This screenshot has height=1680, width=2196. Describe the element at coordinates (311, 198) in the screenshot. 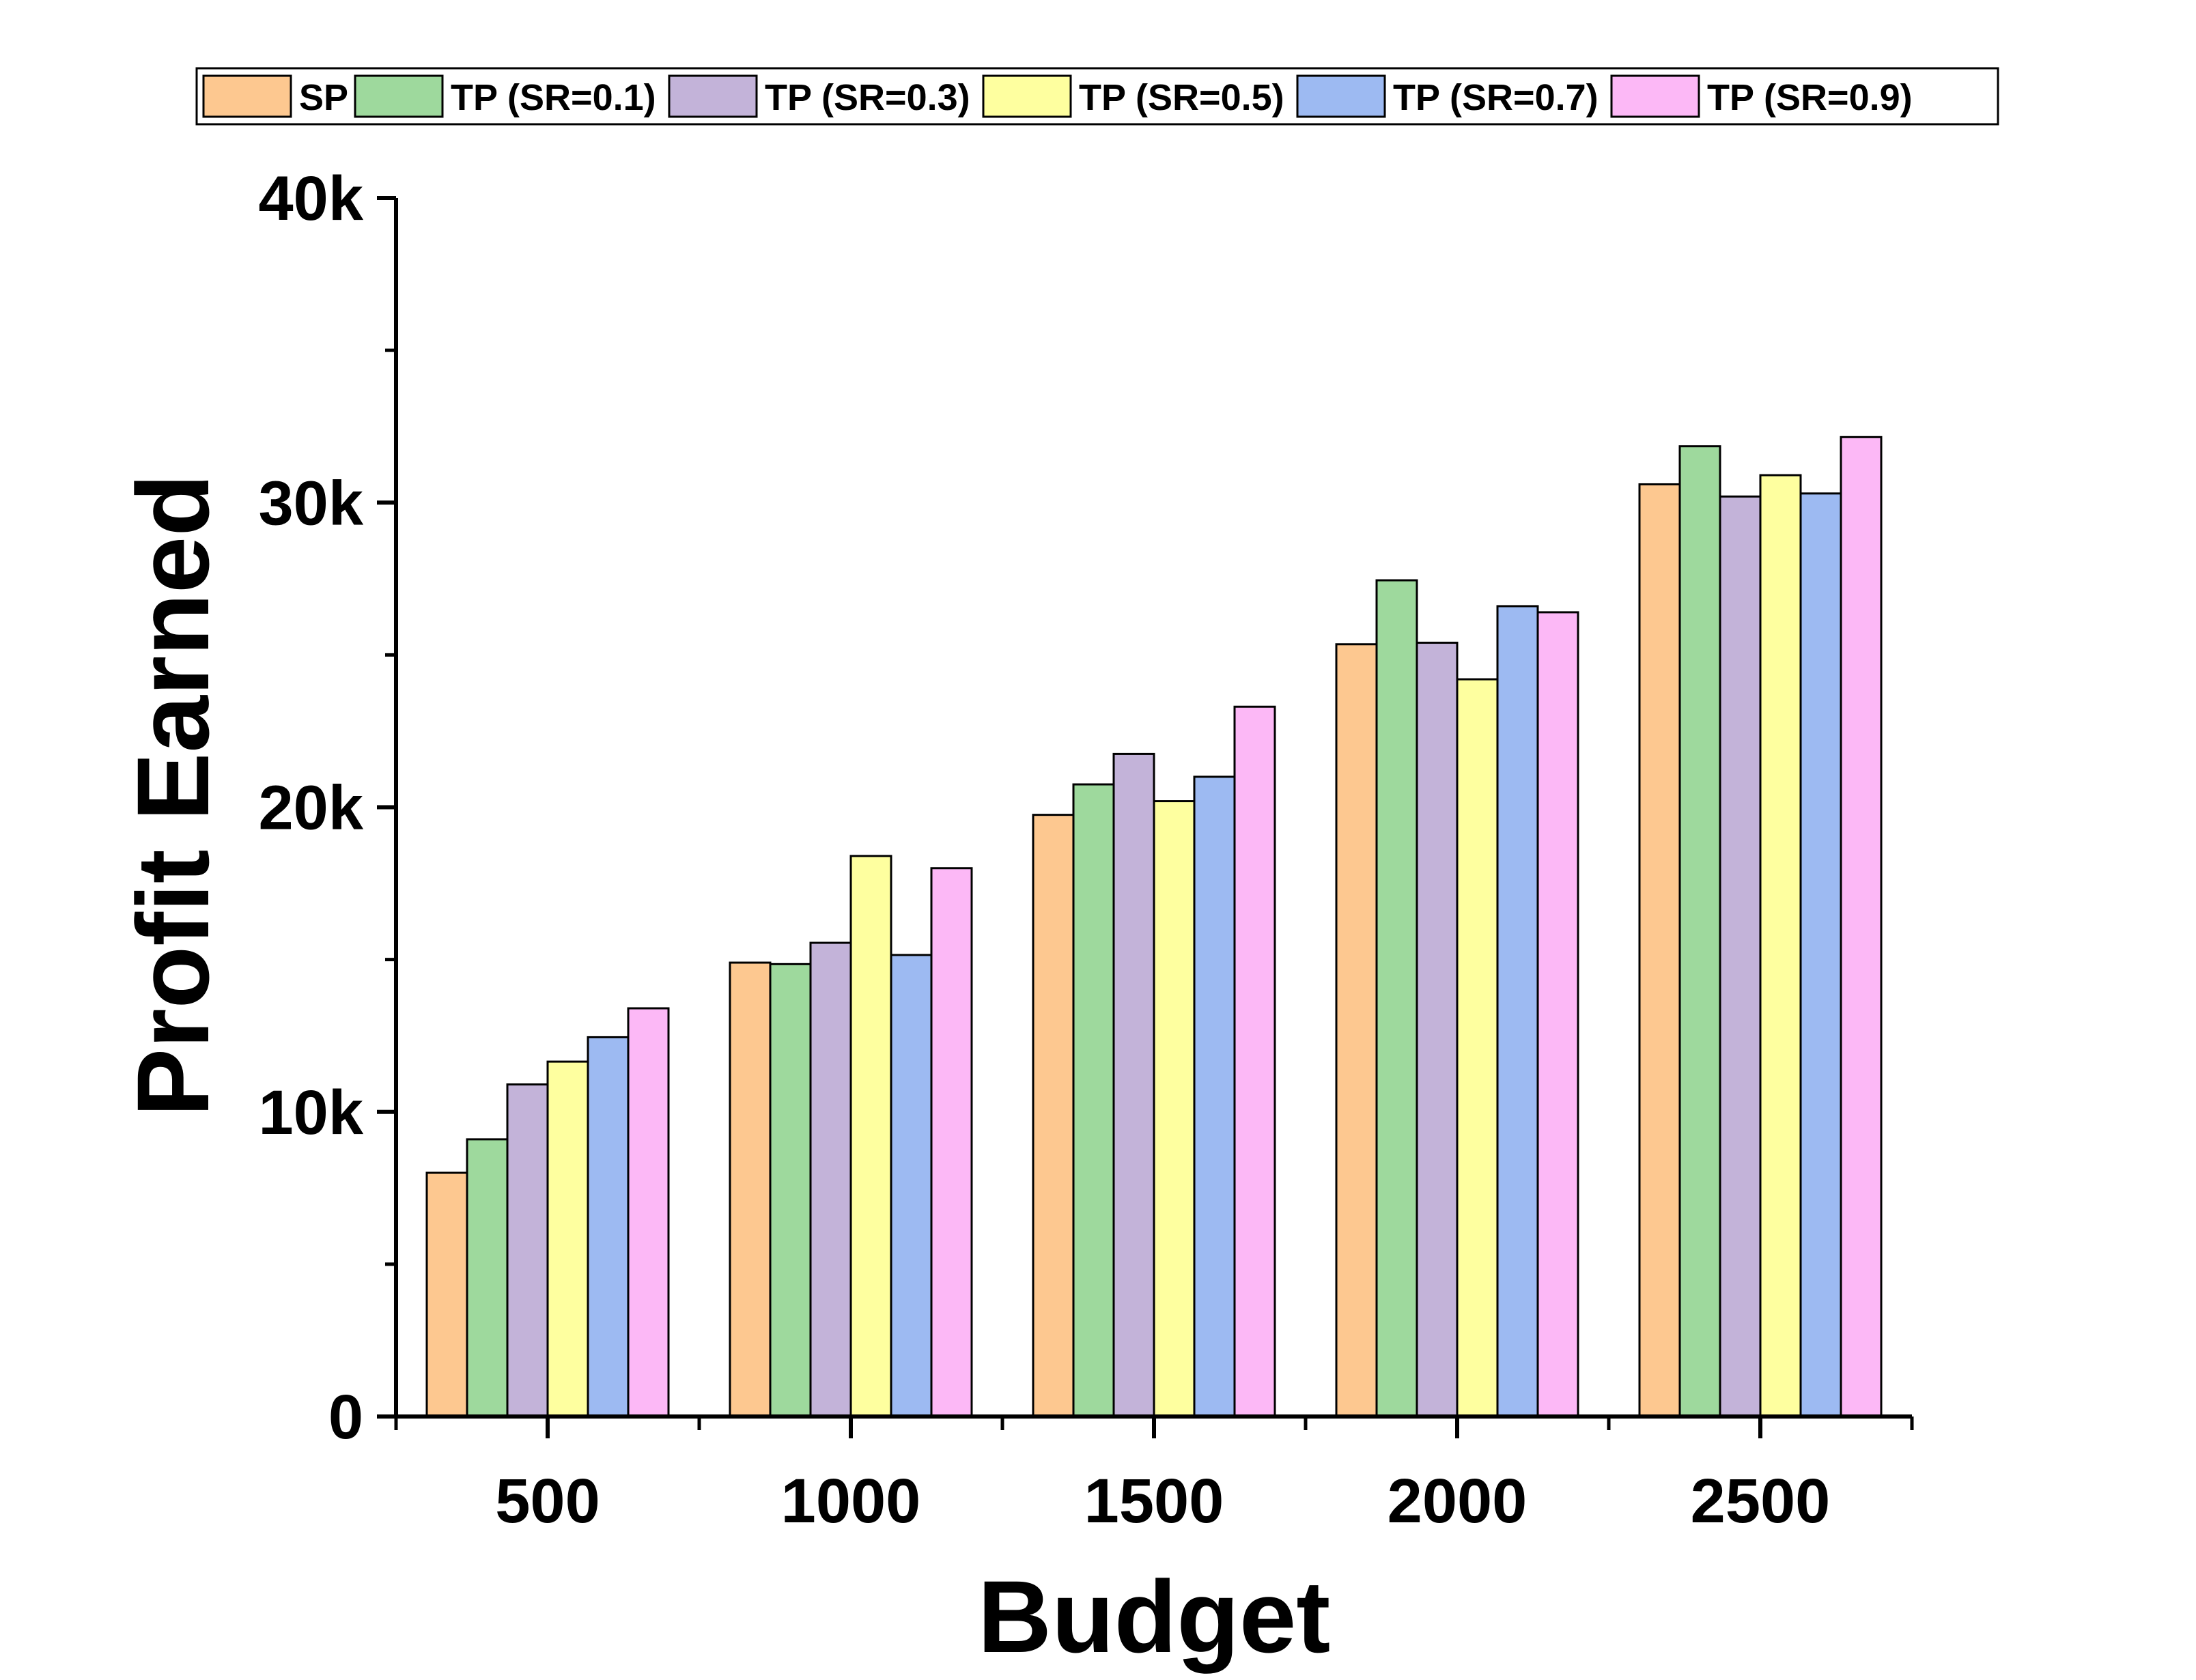

I see `y-tick-label: 40k` at that location.